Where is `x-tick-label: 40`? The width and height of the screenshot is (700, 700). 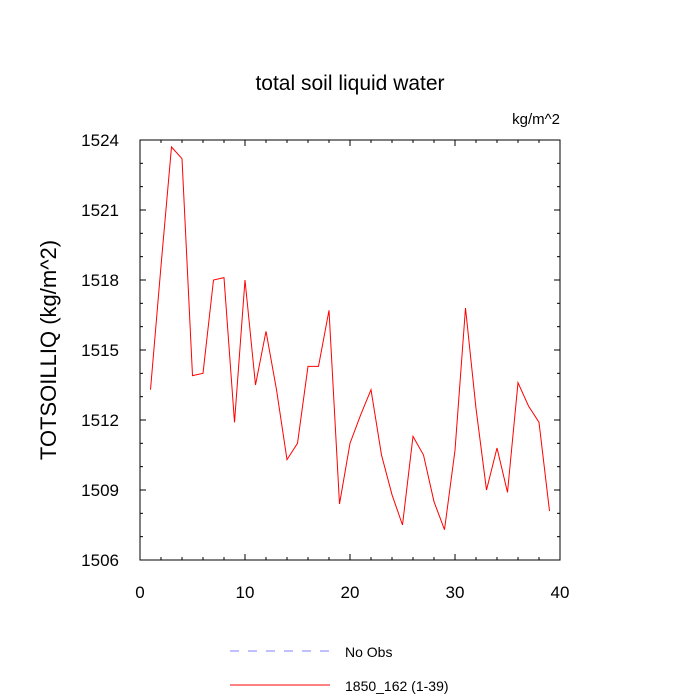 x-tick-label: 40 is located at coordinates (560, 592).